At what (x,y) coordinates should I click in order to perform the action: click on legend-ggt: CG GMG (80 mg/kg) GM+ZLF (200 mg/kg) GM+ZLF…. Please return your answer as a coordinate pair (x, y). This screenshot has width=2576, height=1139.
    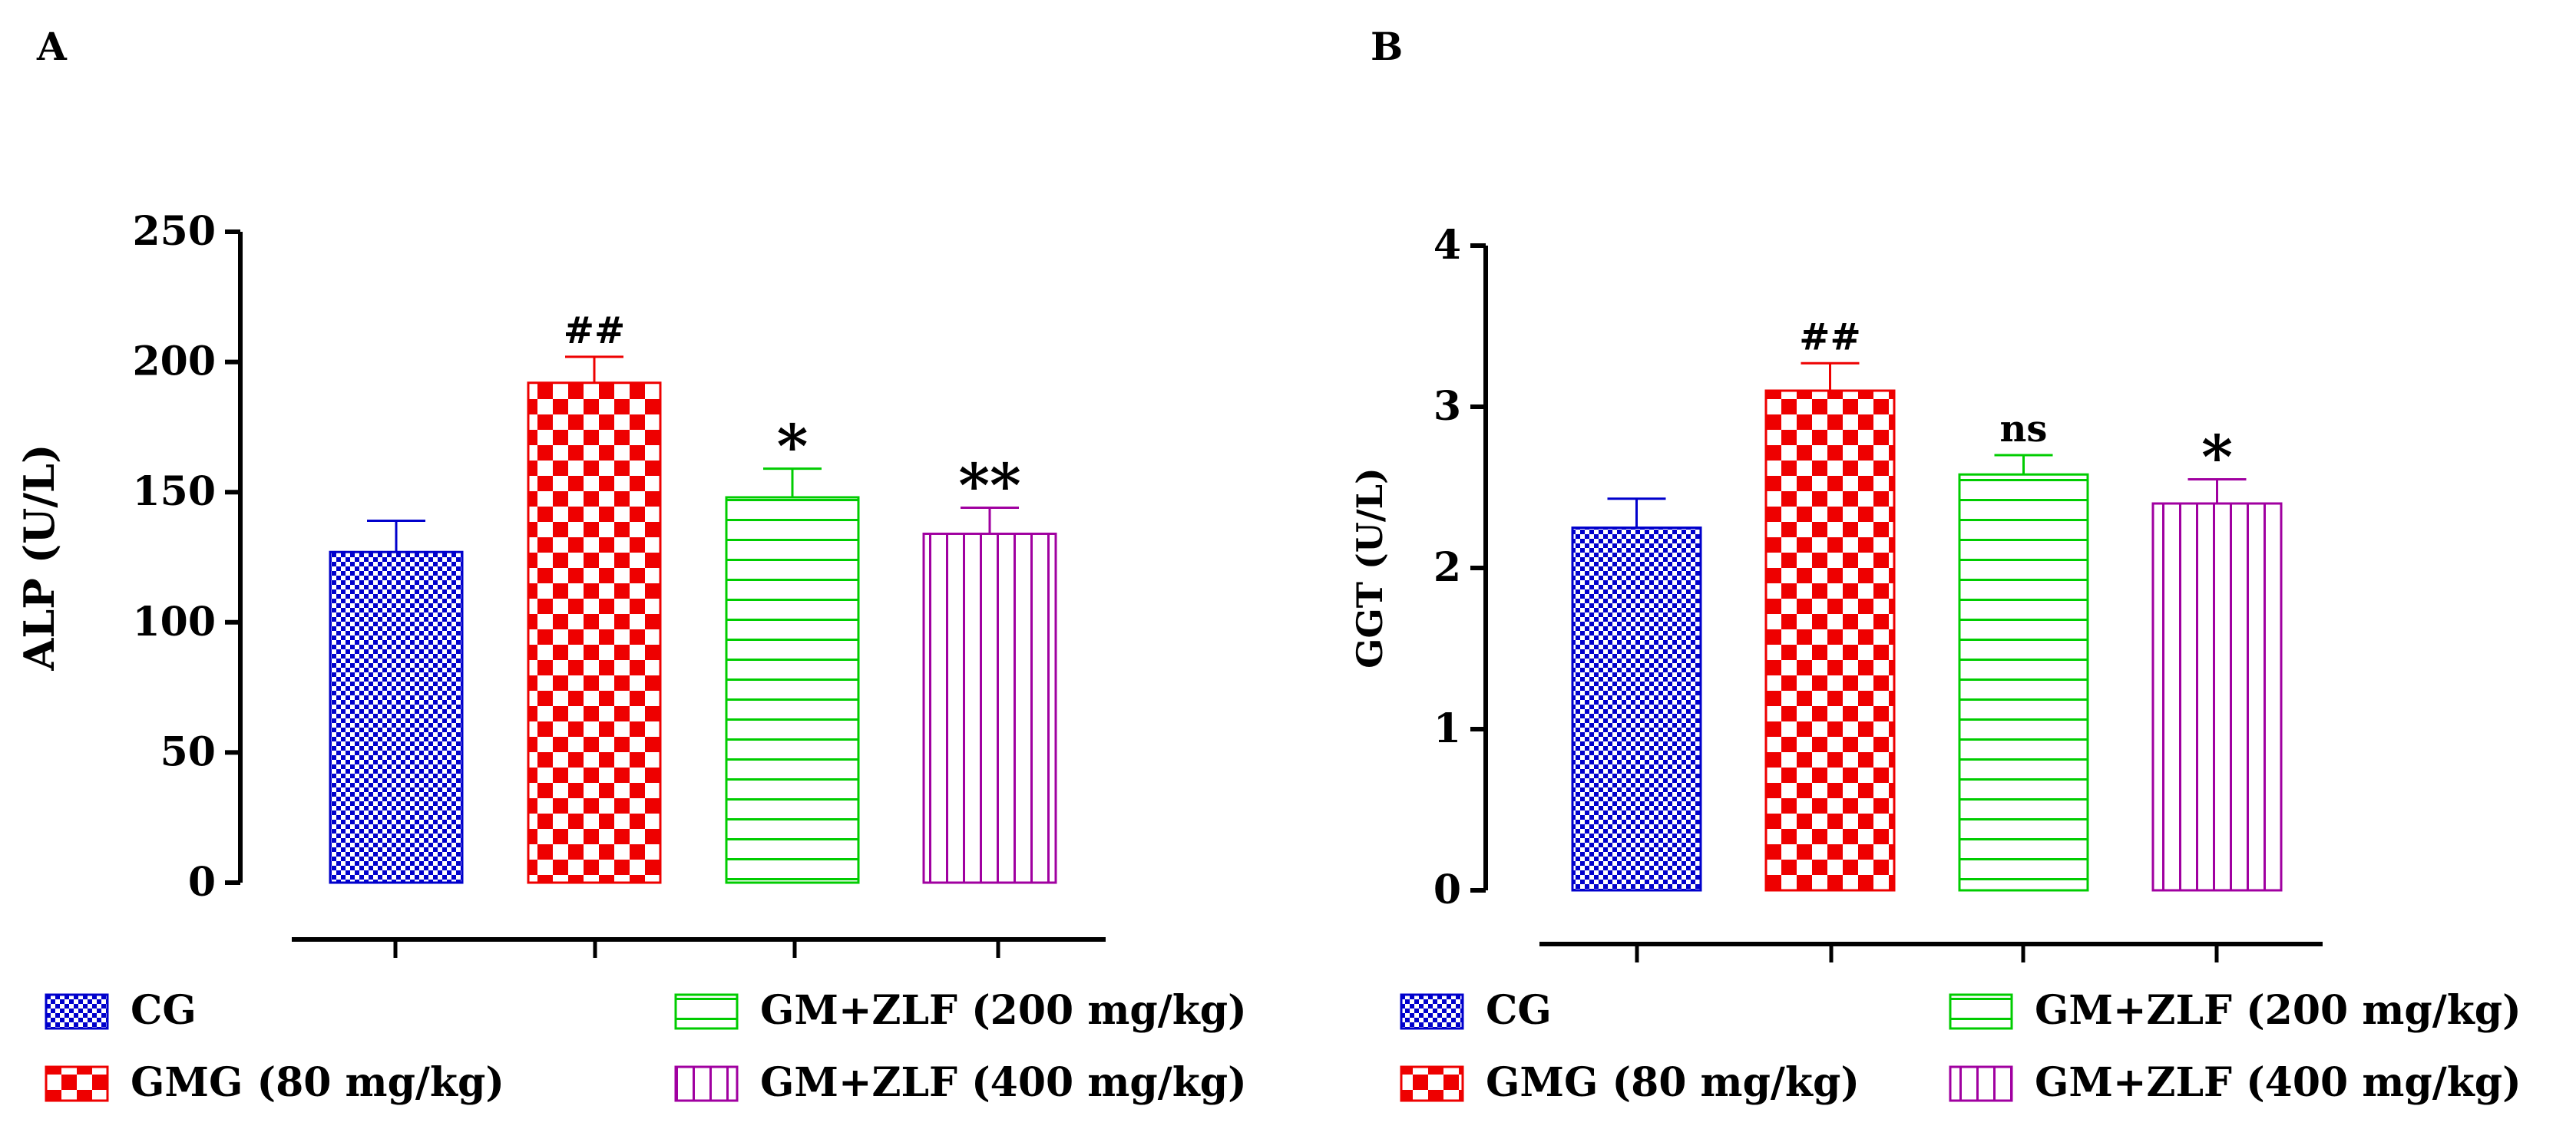
    Looking at the image, I should click on (1960, 1047).